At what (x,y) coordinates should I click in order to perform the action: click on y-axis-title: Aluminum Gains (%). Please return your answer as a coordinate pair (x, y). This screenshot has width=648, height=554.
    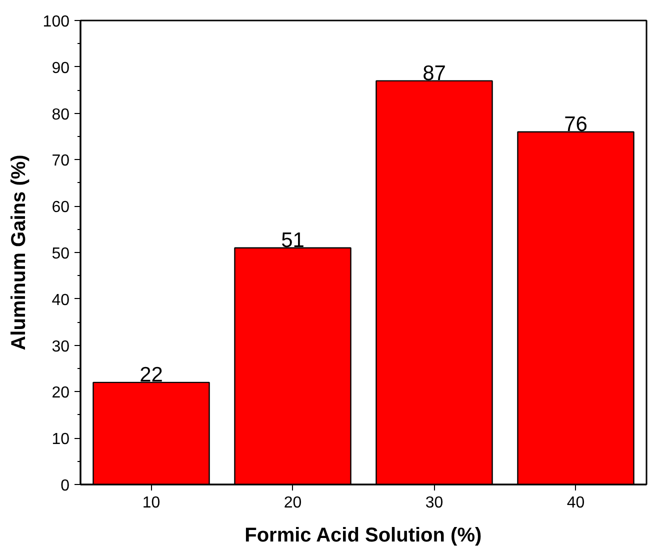
    Looking at the image, I should click on (19, 252).